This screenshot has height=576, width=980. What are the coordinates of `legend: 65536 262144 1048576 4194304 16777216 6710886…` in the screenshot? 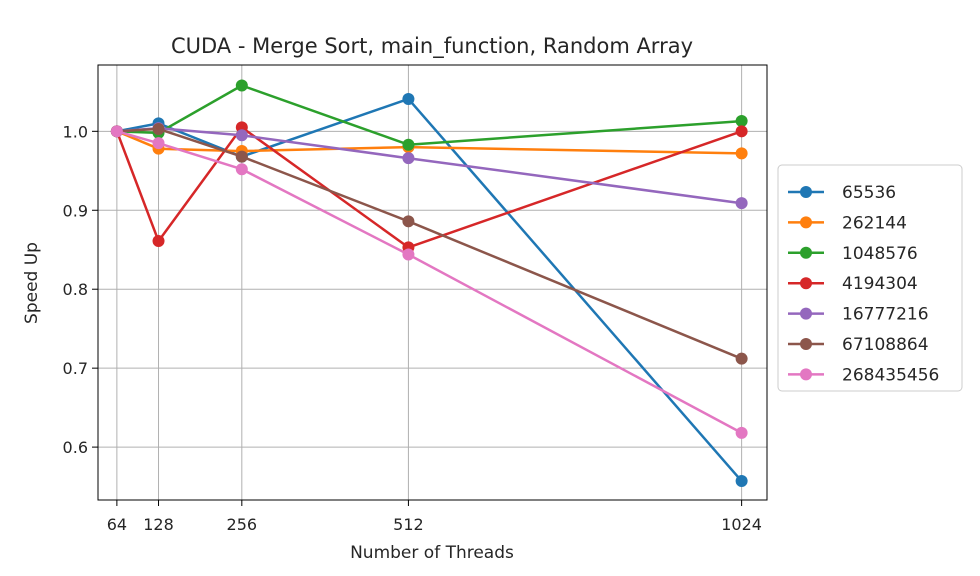 It's located at (870, 278).